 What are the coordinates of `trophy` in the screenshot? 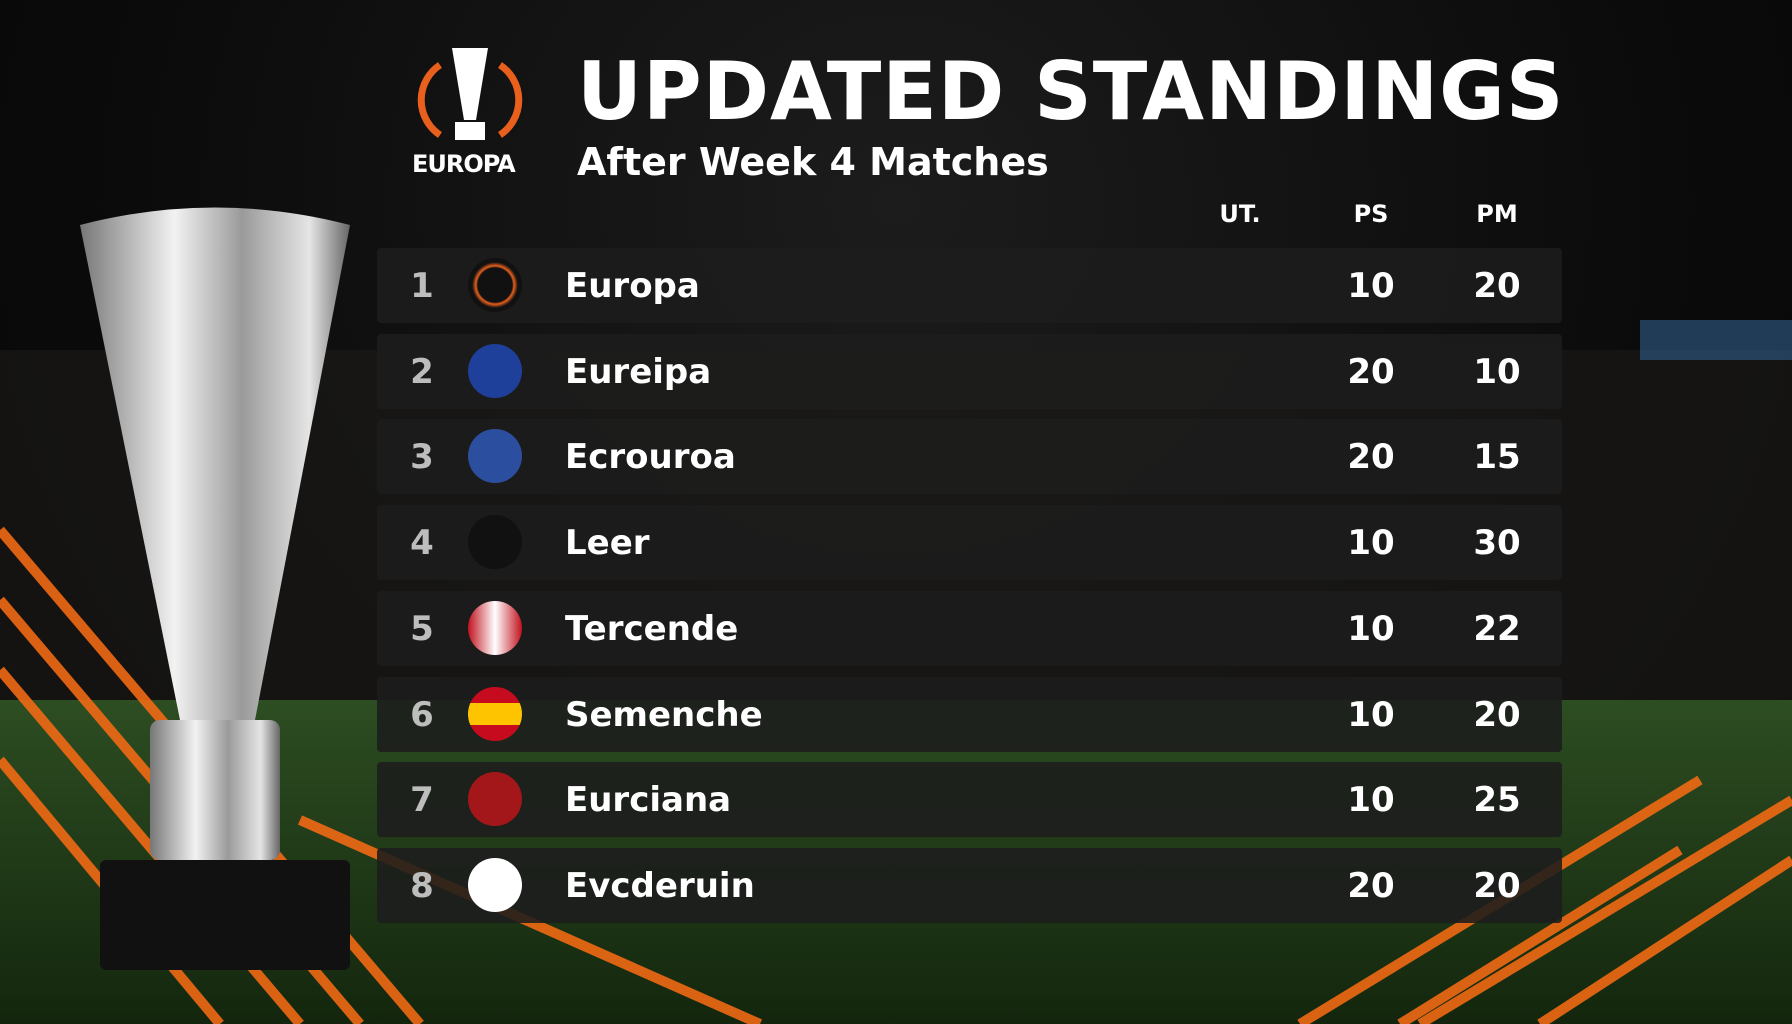 It's located at (215, 588).